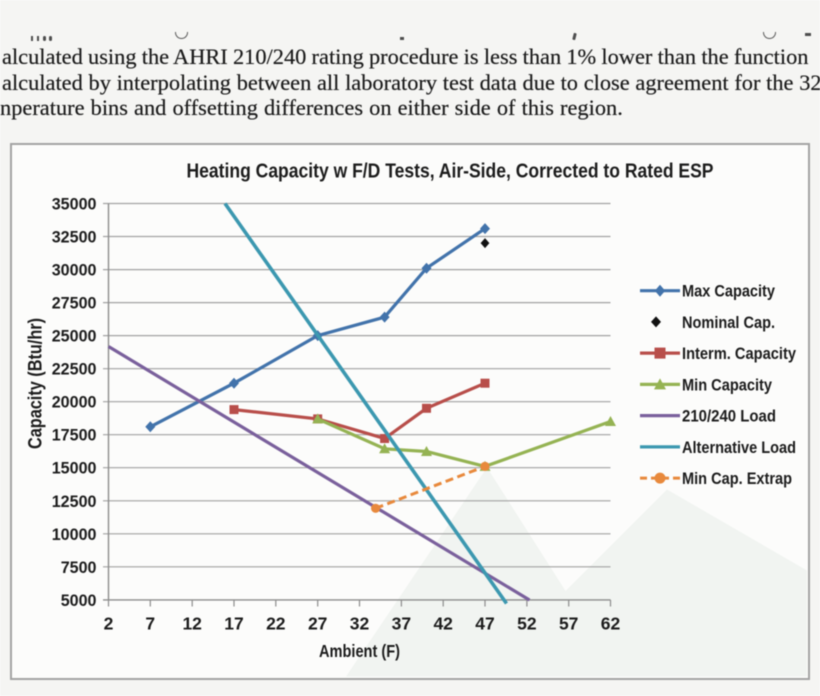 The width and height of the screenshot is (820, 696). I want to click on svg-text: 47, so click(484, 623).